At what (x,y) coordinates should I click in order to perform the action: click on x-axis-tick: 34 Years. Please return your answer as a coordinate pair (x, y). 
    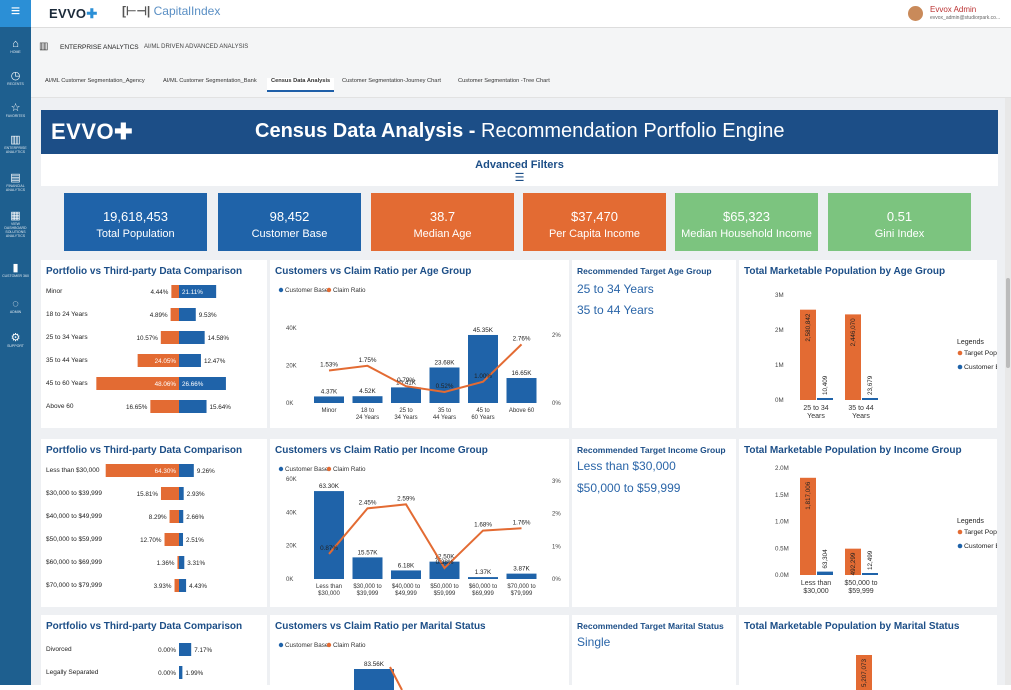
    Looking at the image, I should click on (405, 418).